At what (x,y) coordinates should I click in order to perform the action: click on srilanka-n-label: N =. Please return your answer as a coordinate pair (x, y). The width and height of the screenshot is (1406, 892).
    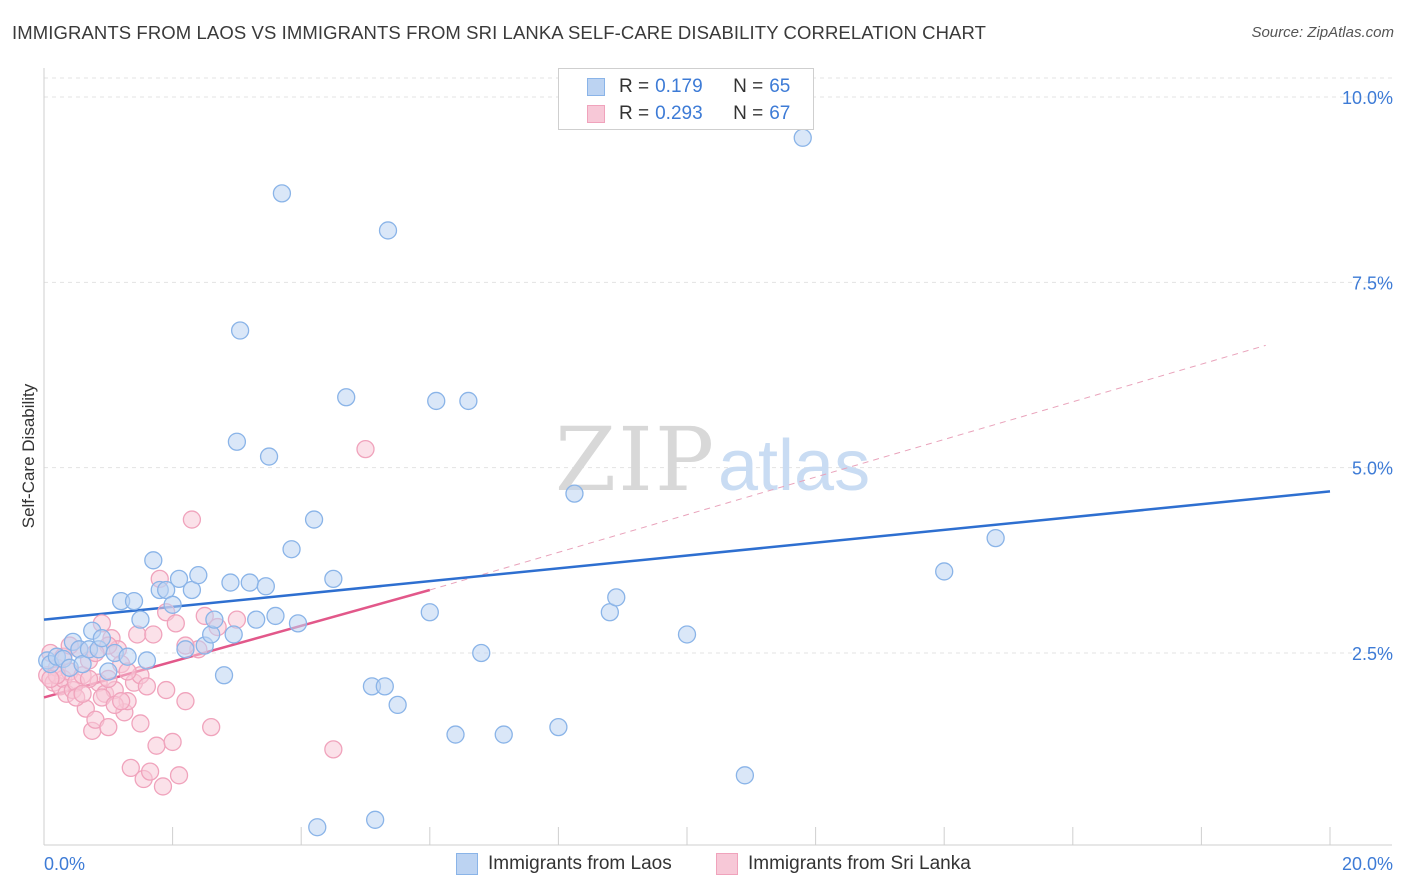
    Looking at the image, I should click on (748, 113).